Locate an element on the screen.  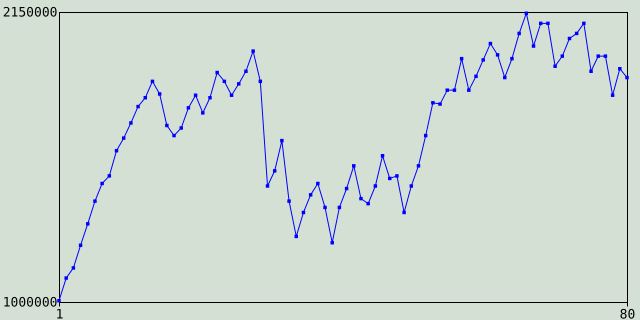
y-tick-label: 1000000 is located at coordinates (30, 303).